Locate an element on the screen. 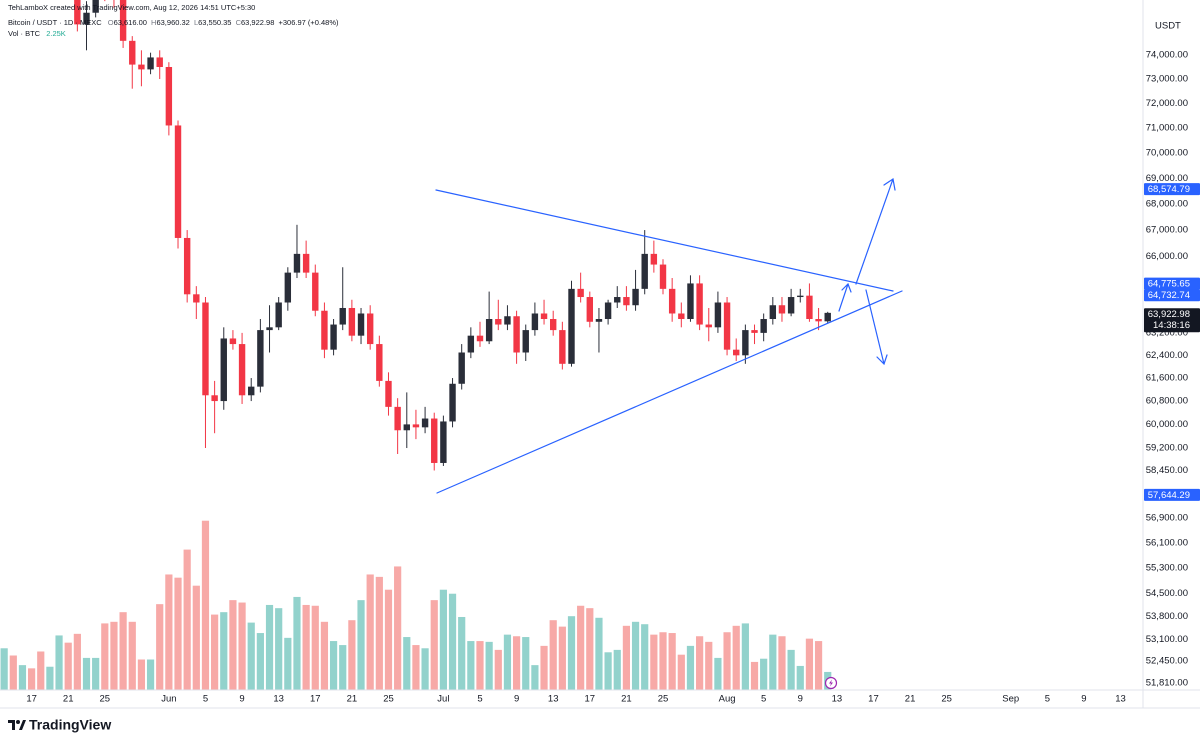  y-tick-label: 63,200.00 is located at coordinates (1167, 332).